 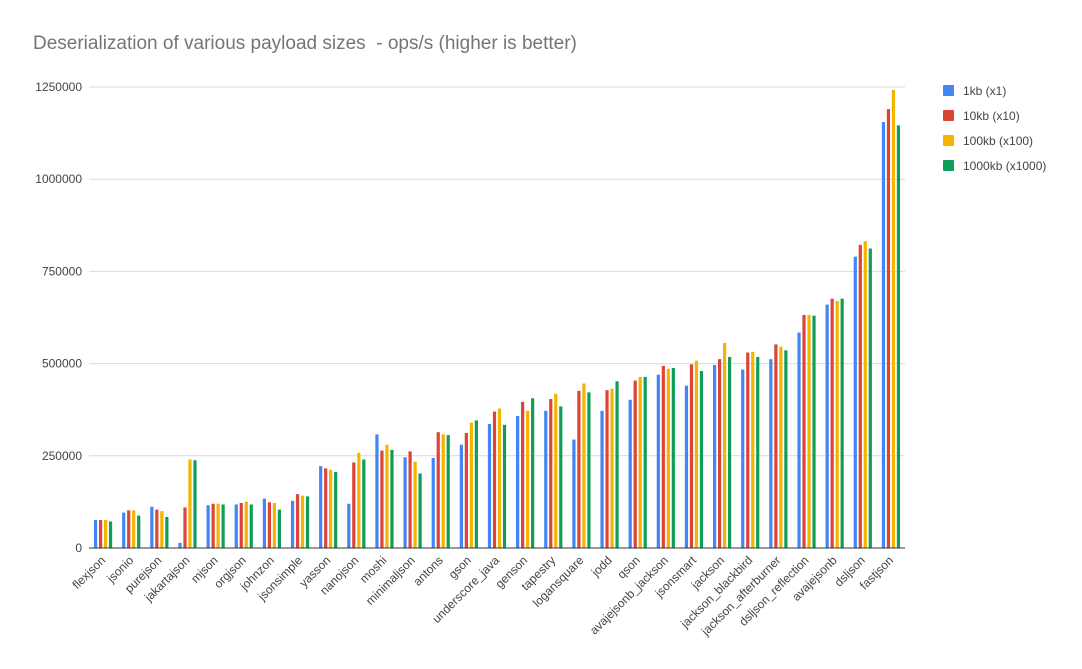 What do you see at coordinates (985, 90) in the screenshot?
I see `legend-label: 1kb (x1)` at bounding box center [985, 90].